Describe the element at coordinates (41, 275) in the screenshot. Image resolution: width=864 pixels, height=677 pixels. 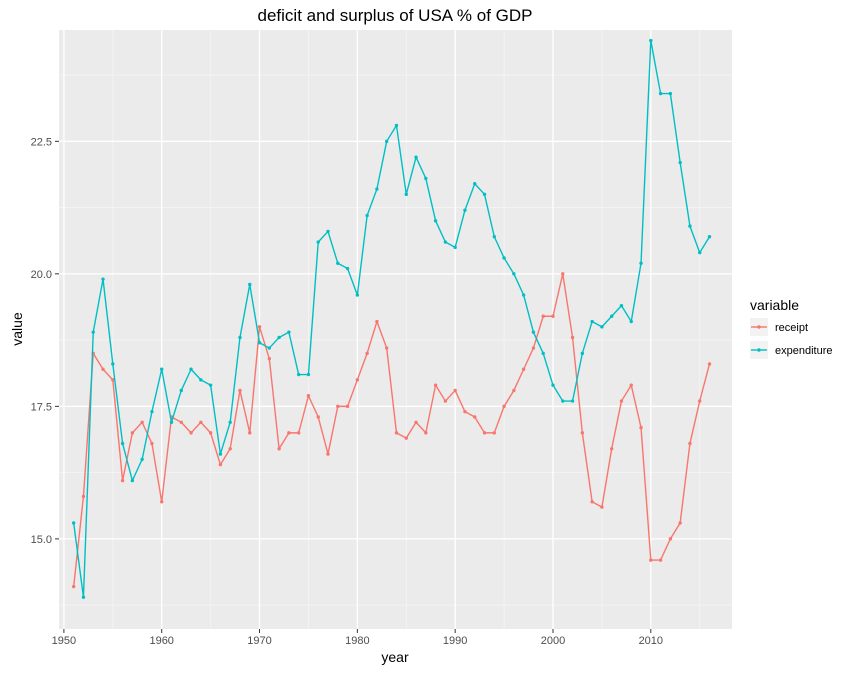
I see `y-tick-label: 20.0` at that location.